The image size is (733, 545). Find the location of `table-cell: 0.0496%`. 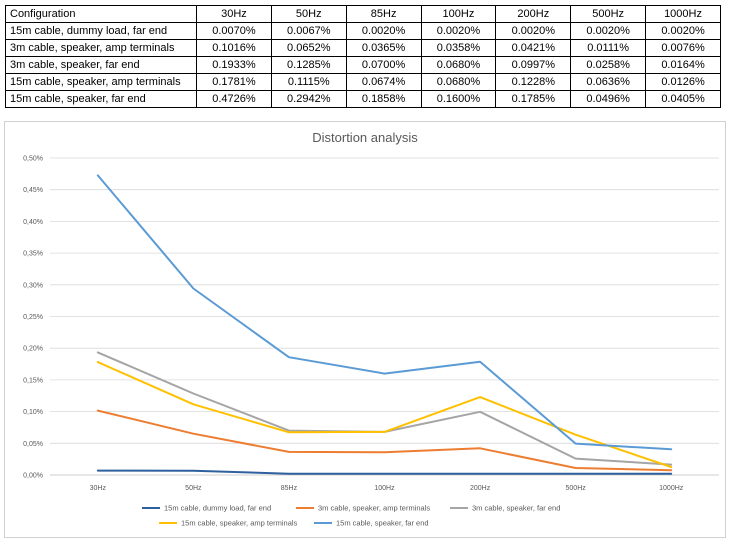

table-cell: 0.0496% is located at coordinates (608, 99).